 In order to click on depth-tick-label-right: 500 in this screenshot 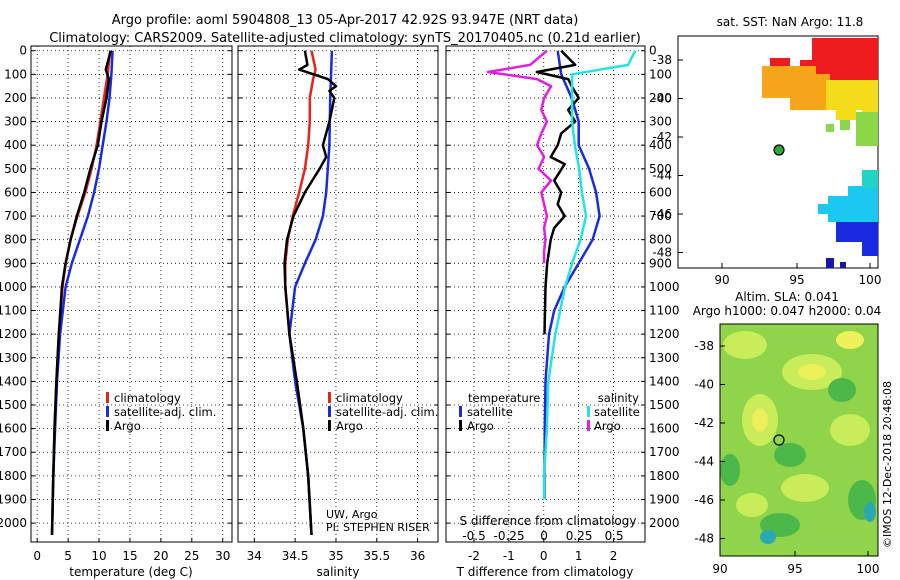, I will do `click(660, 169)`.